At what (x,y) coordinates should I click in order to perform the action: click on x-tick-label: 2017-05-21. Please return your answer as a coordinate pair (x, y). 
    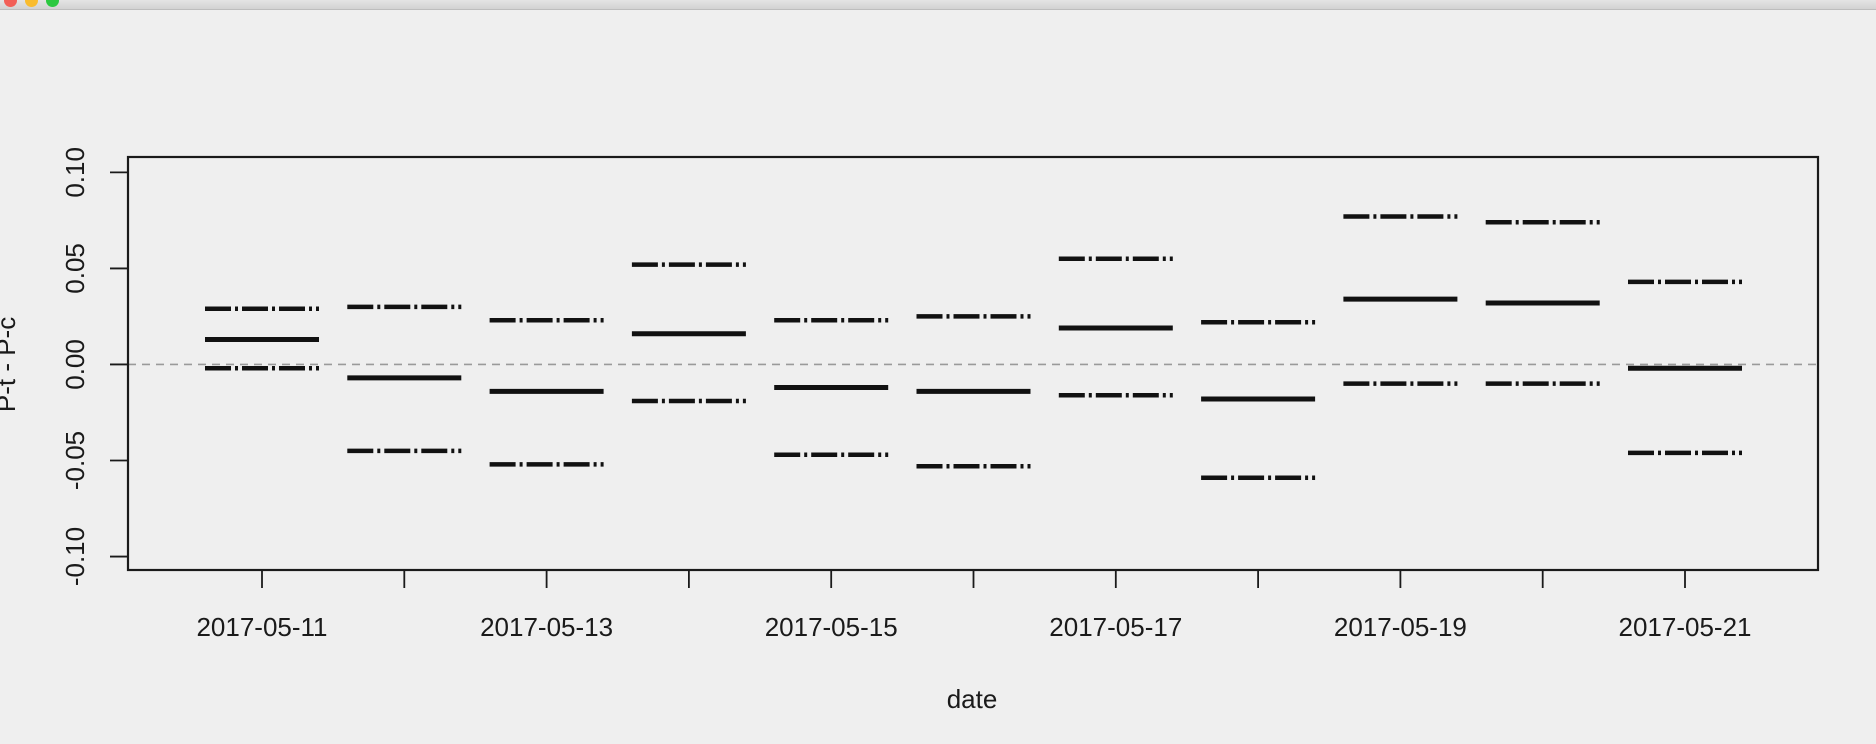
    Looking at the image, I should click on (1685, 627).